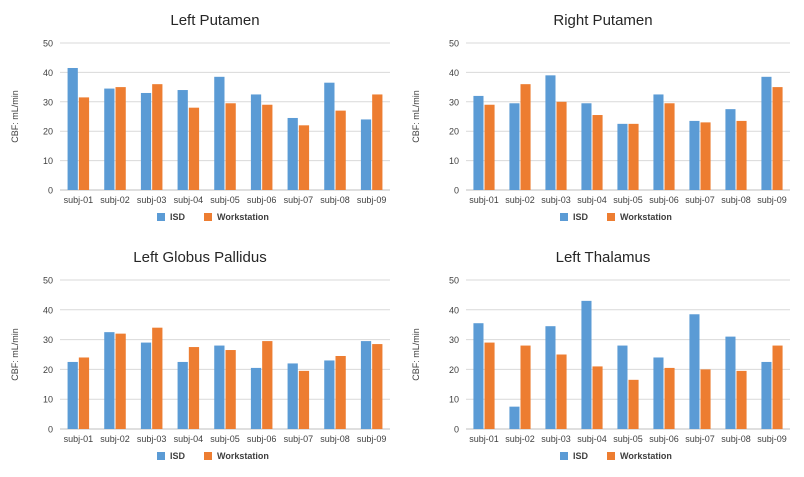  I want to click on chart-title: Right Putamen, so click(602, 20).